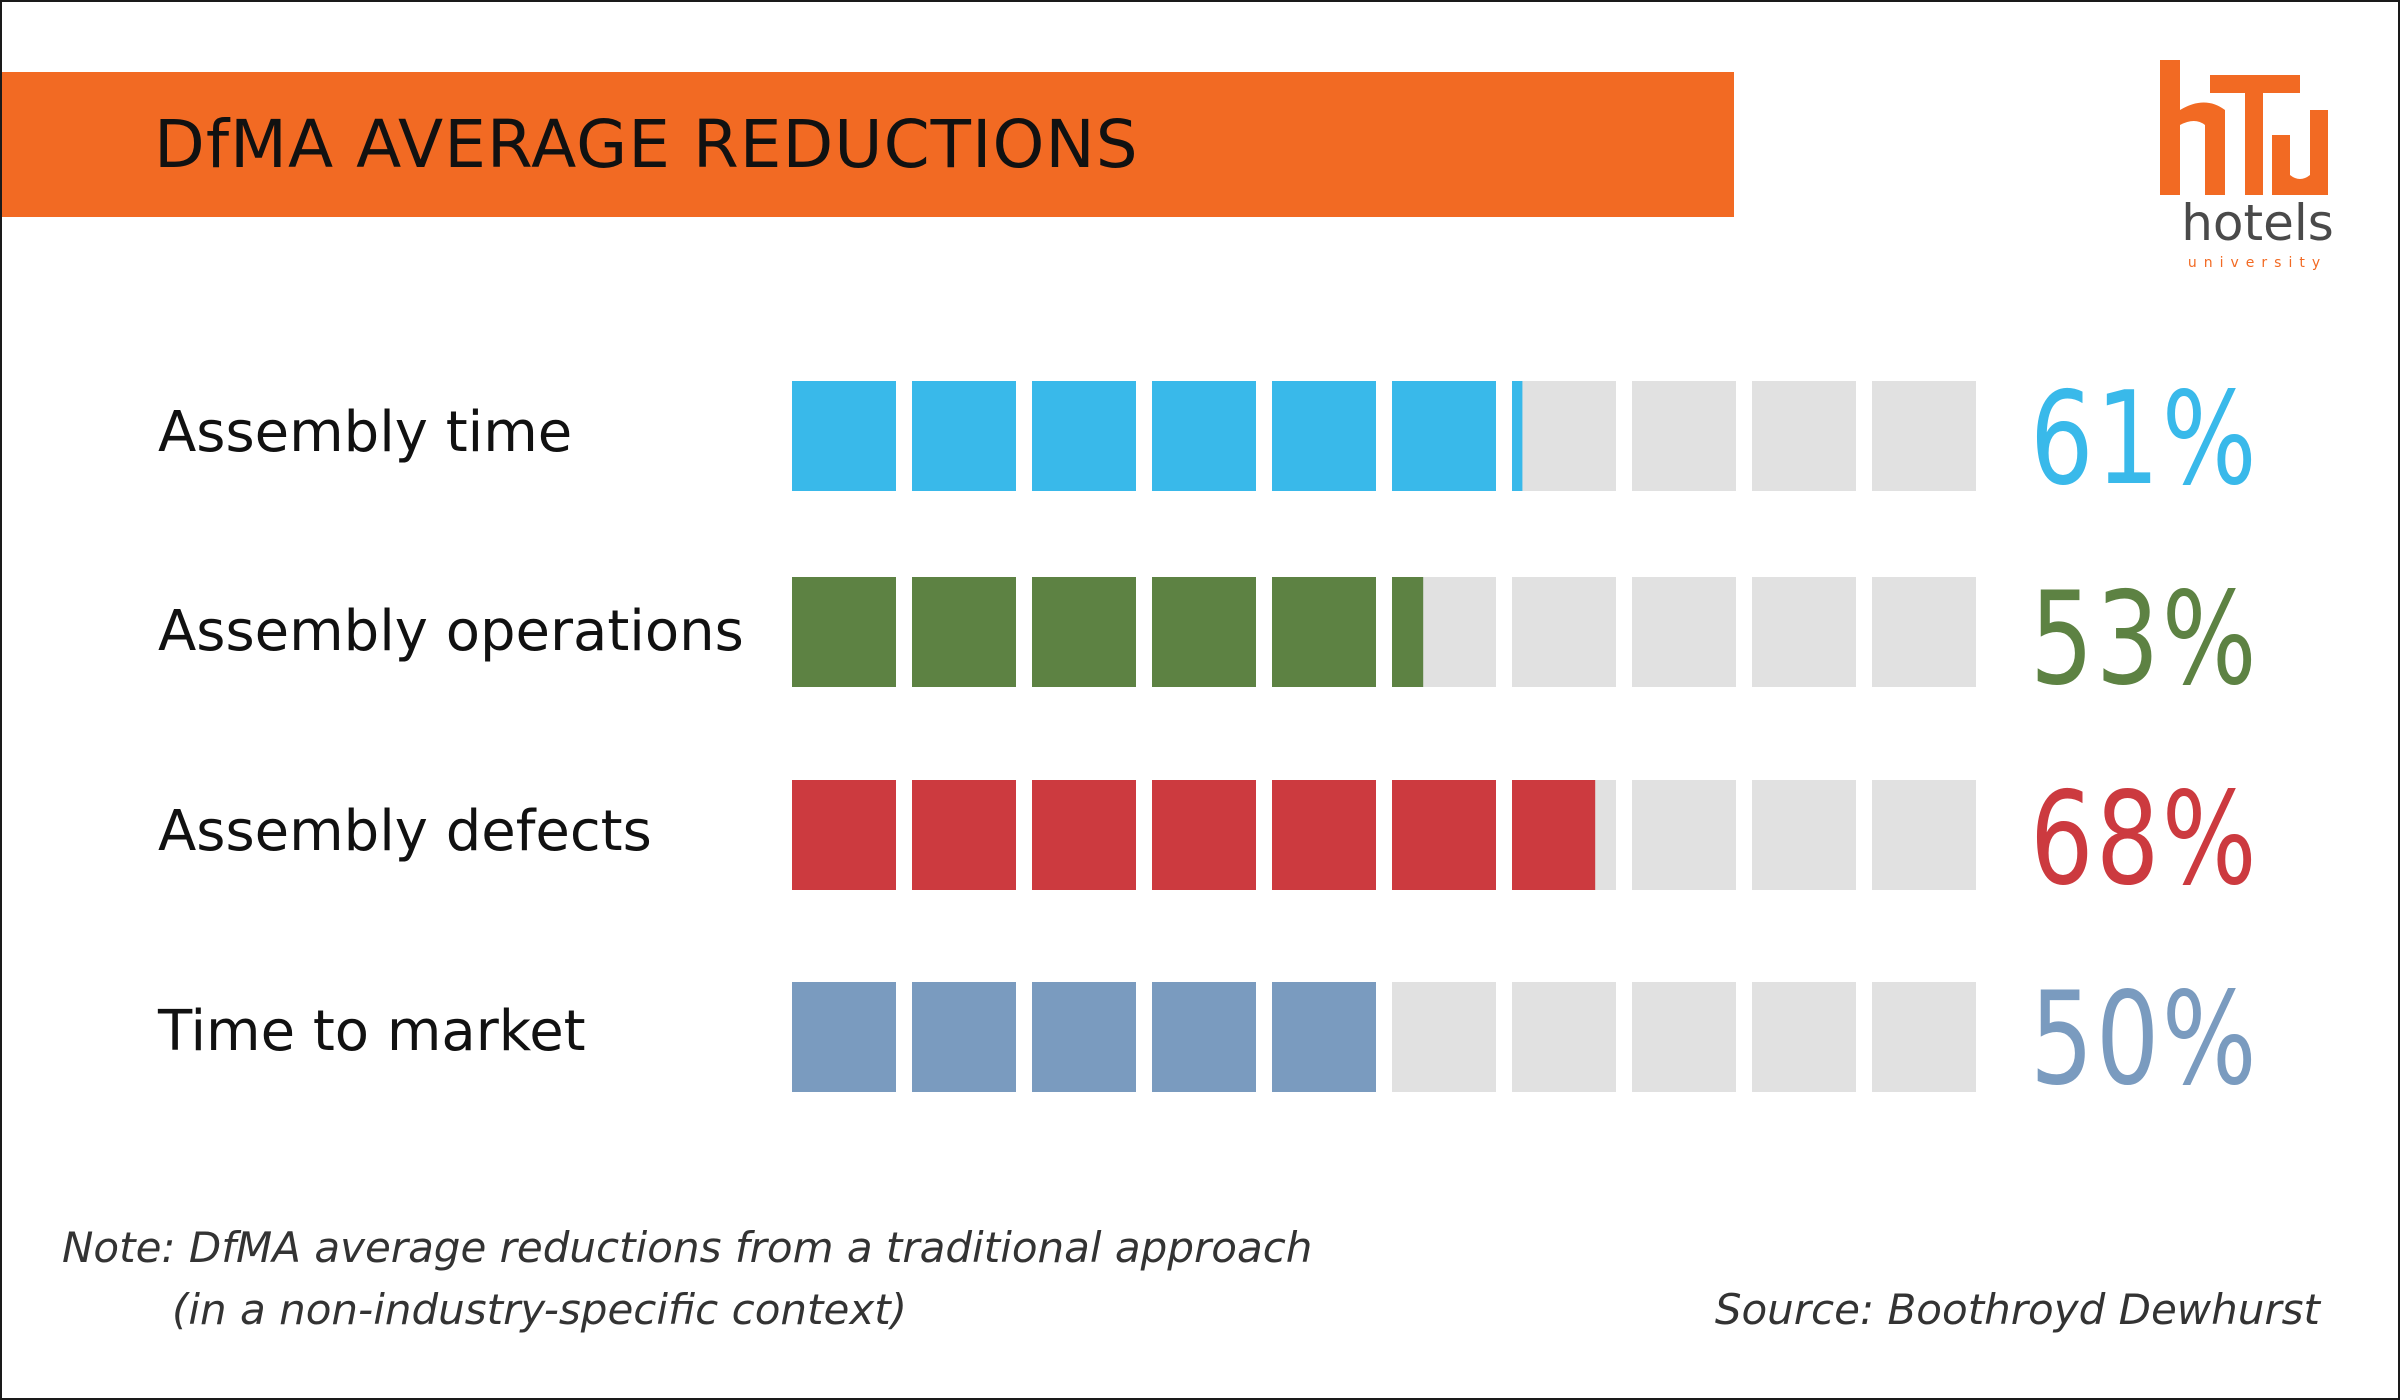 This screenshot has width=2400, height=1400. I want to click on source-credit: Source: Boothroyd Dewhurst, so click(2017, 1309).